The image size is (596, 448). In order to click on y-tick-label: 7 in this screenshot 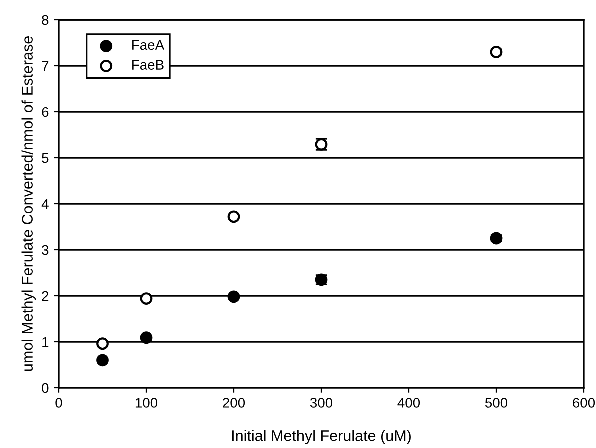, I will do `click(45, 66)`.